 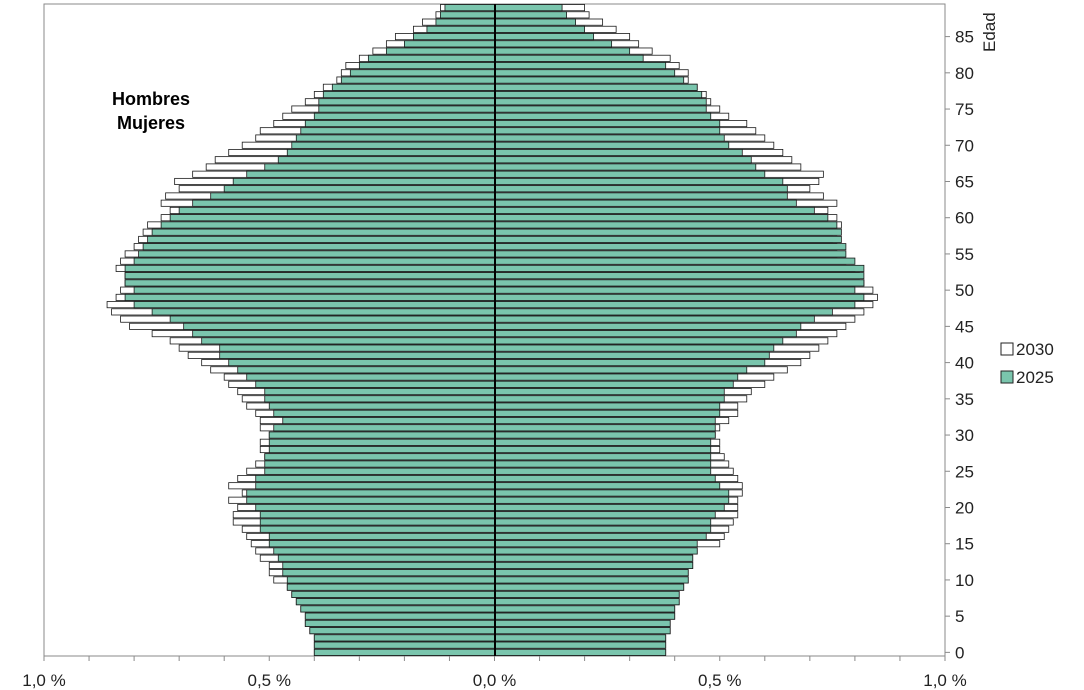 What do you see at coordinates (964, 181) in the screenshot?
I see `y-tick-label: 65` at bounding box center [964, 181].